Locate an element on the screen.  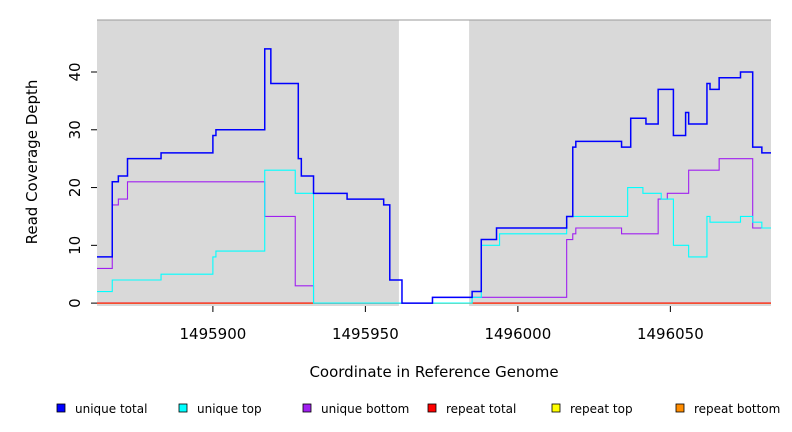
x-tick-label: 1496050 is located at coordinates (670, 334).